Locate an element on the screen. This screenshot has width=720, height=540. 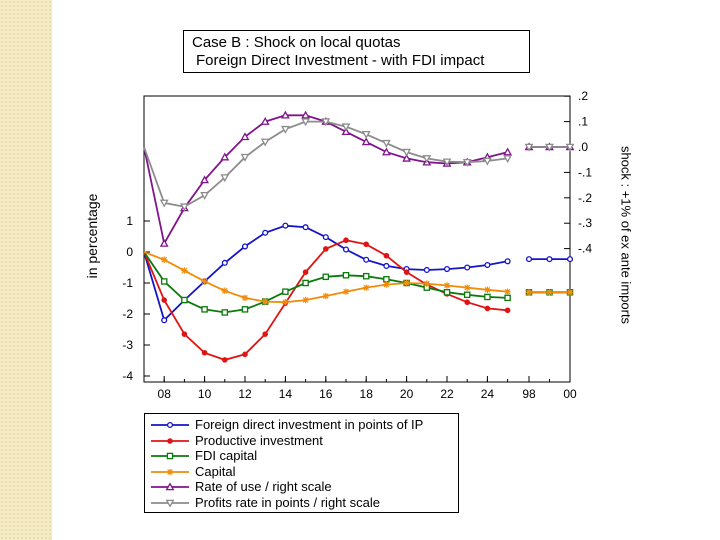
x-tick-label: 24 is located at coordinates (488, 394).